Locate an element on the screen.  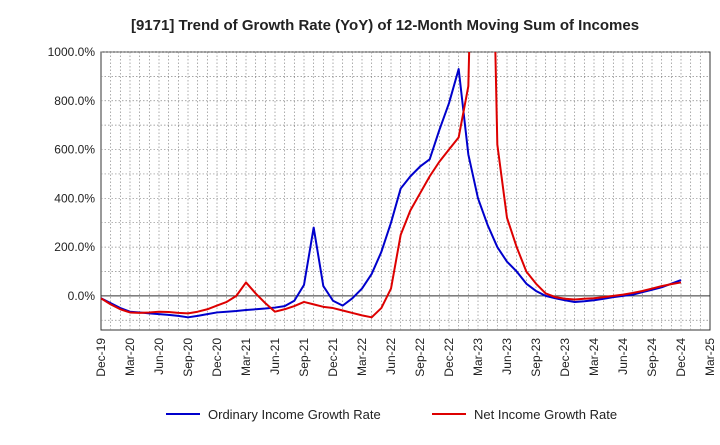
x-tick-label: Jun-23 is located at coordinates (507, 356).